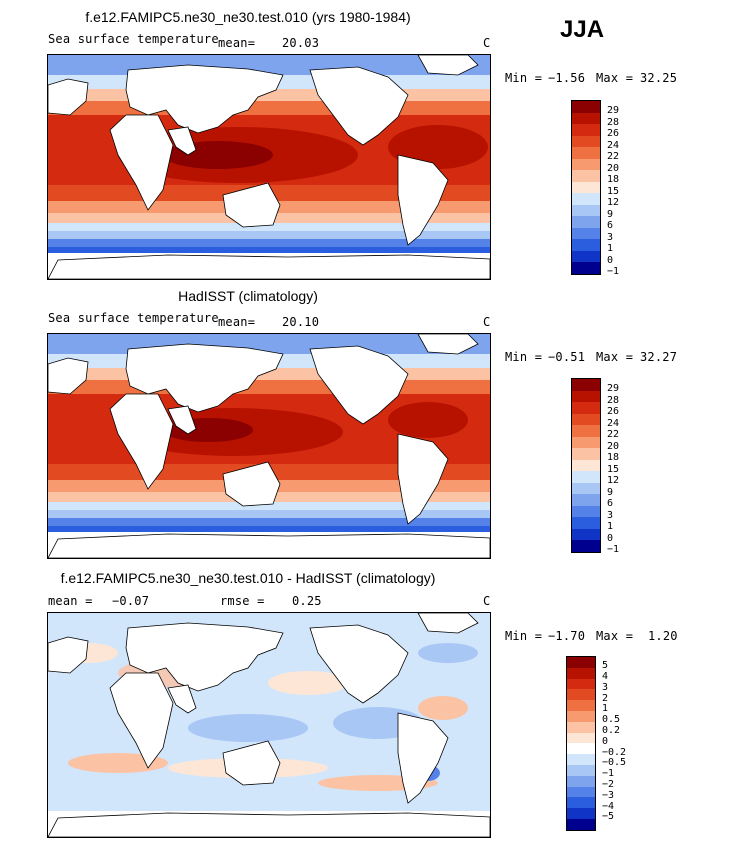 The image size is (733, 842). I want to click on colorbar-tick-label: 18, so click(613, 458).